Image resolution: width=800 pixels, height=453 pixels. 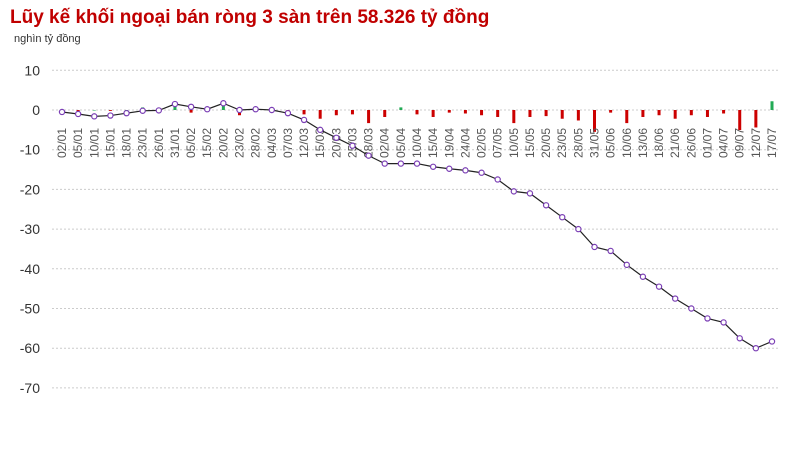 What do you see at coordinates (498, 143) in the screenshot?
I see `x-tick-label: 07/05` at bounding box center [498, 143].